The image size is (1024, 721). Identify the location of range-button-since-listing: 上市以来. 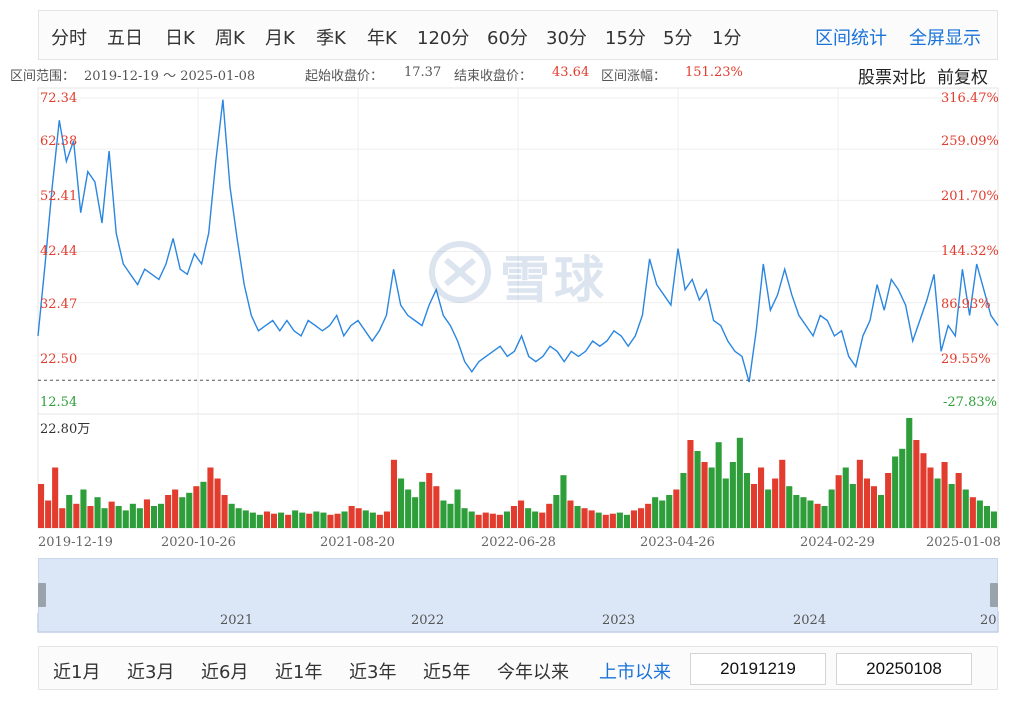
(635, 672).